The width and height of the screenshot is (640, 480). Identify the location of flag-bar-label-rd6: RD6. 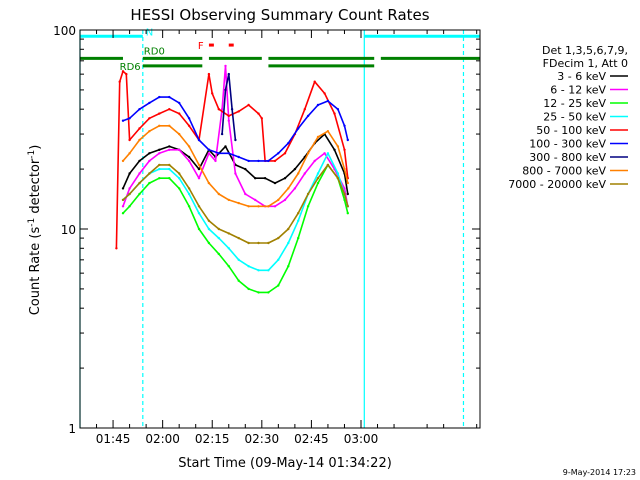
(130, 67).